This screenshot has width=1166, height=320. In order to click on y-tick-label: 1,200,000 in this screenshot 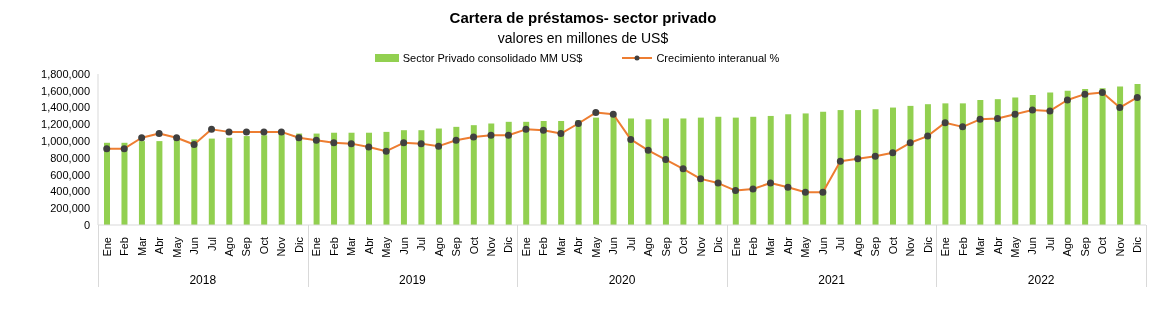, I will do `click(65, 124)`.